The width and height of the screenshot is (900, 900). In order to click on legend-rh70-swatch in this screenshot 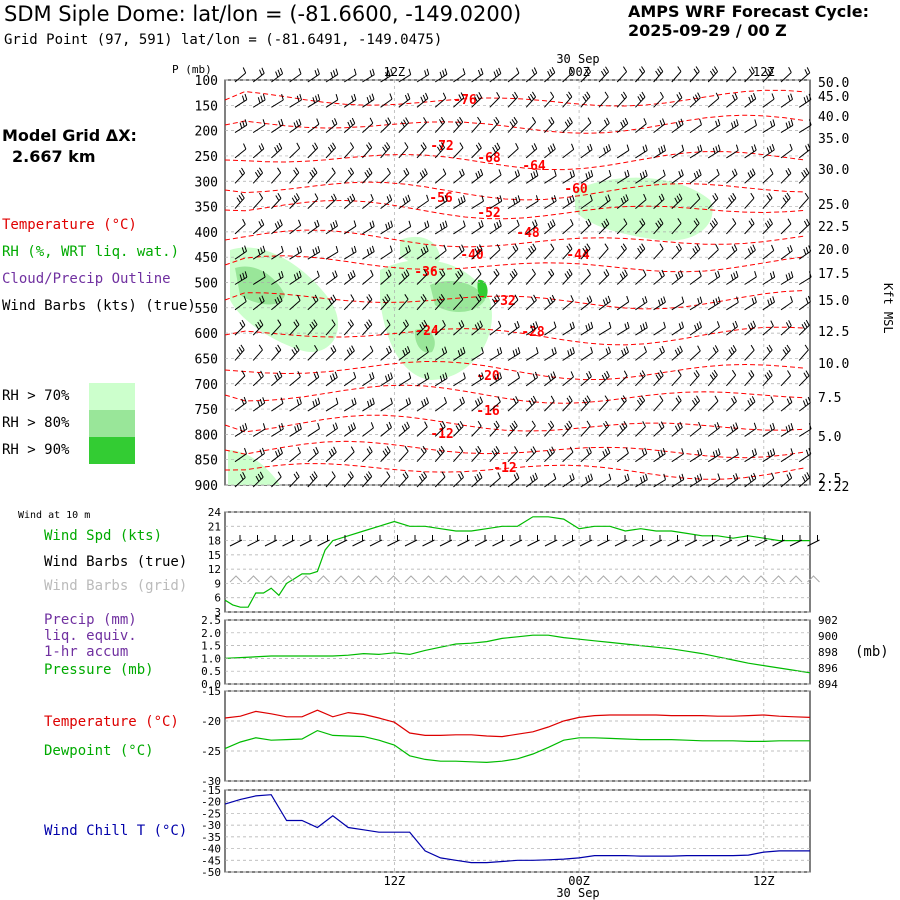, I will do `click(112, 396)`.